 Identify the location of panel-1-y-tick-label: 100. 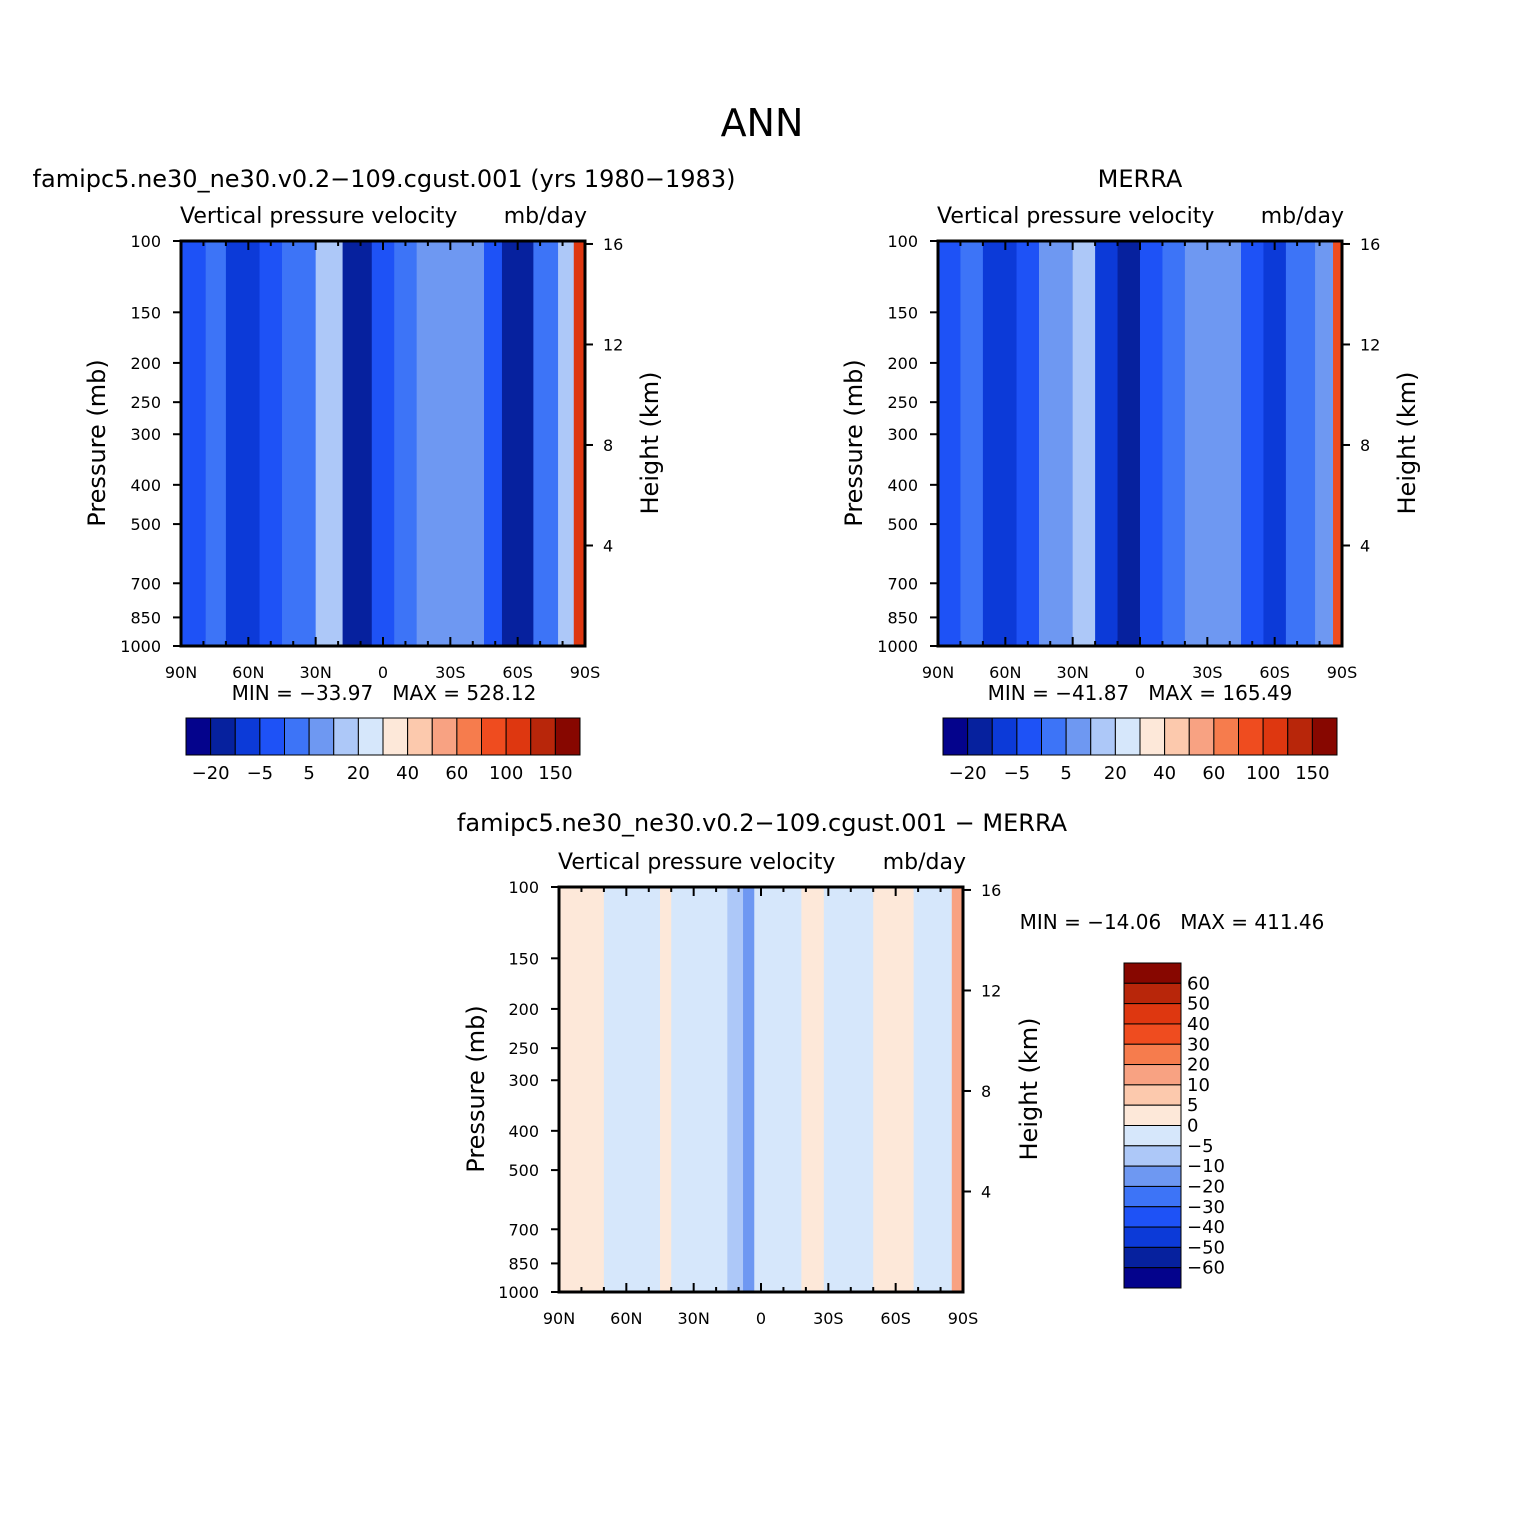
(145, 241).